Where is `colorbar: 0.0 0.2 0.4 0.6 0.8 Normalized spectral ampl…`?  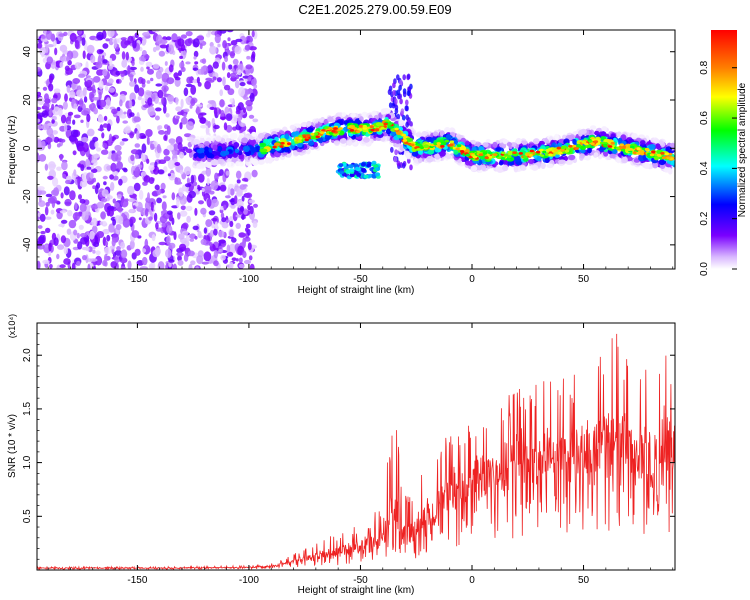 colorbar: 0.0 0.2 0.4 0.6 0.8 Normalized spectral ampl… is located at coordinates (723, 153).